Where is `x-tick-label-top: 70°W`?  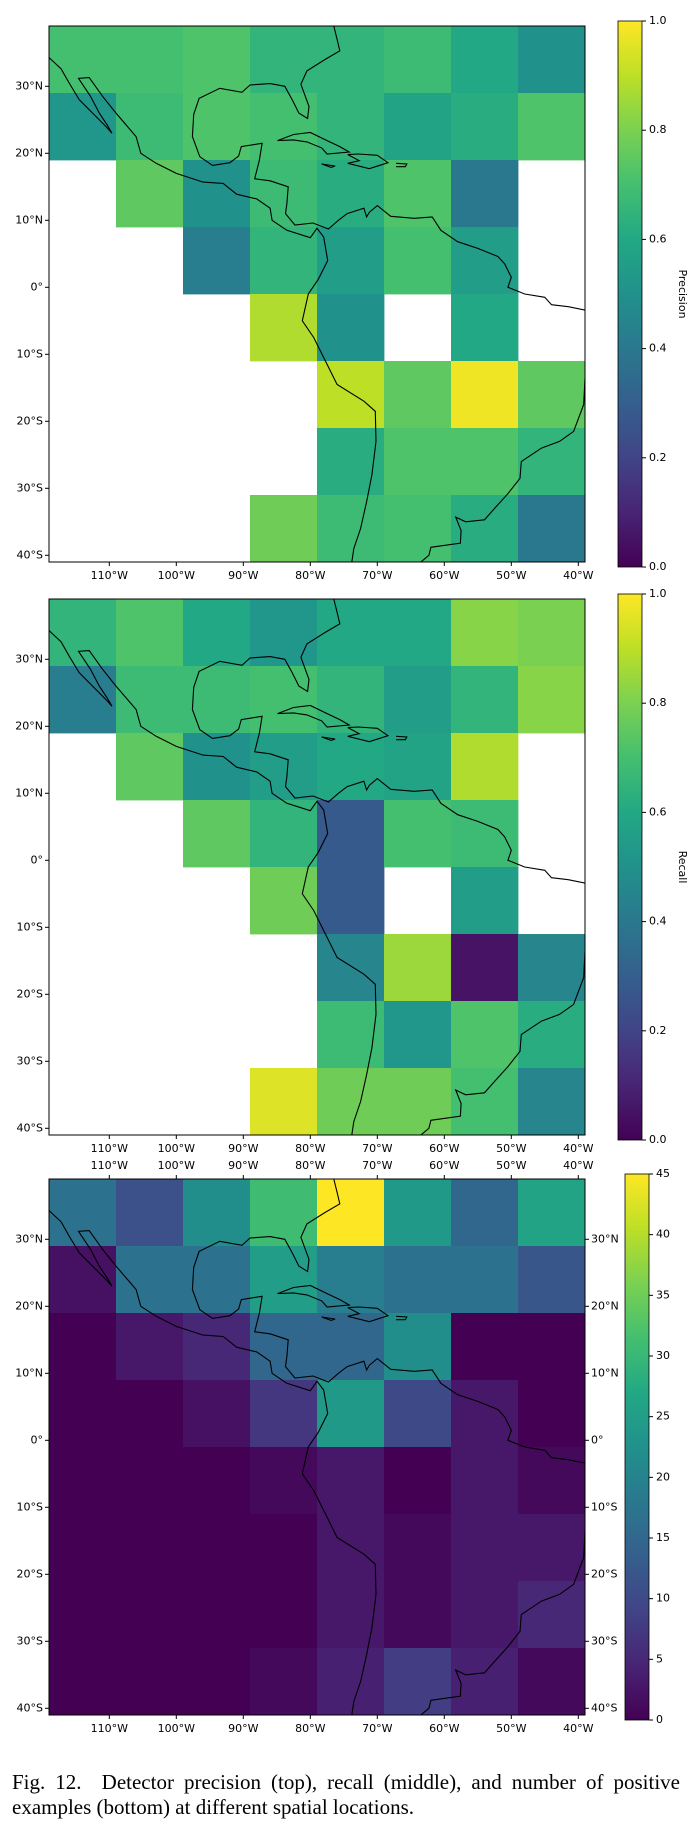
x-tick-label-top: 70°W is located at coordinates (377, 1165).